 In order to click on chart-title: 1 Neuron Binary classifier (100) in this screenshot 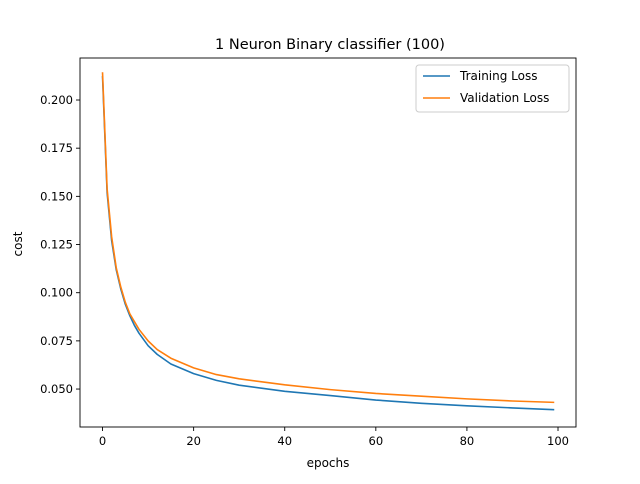, I will do `click(330, 45)`.